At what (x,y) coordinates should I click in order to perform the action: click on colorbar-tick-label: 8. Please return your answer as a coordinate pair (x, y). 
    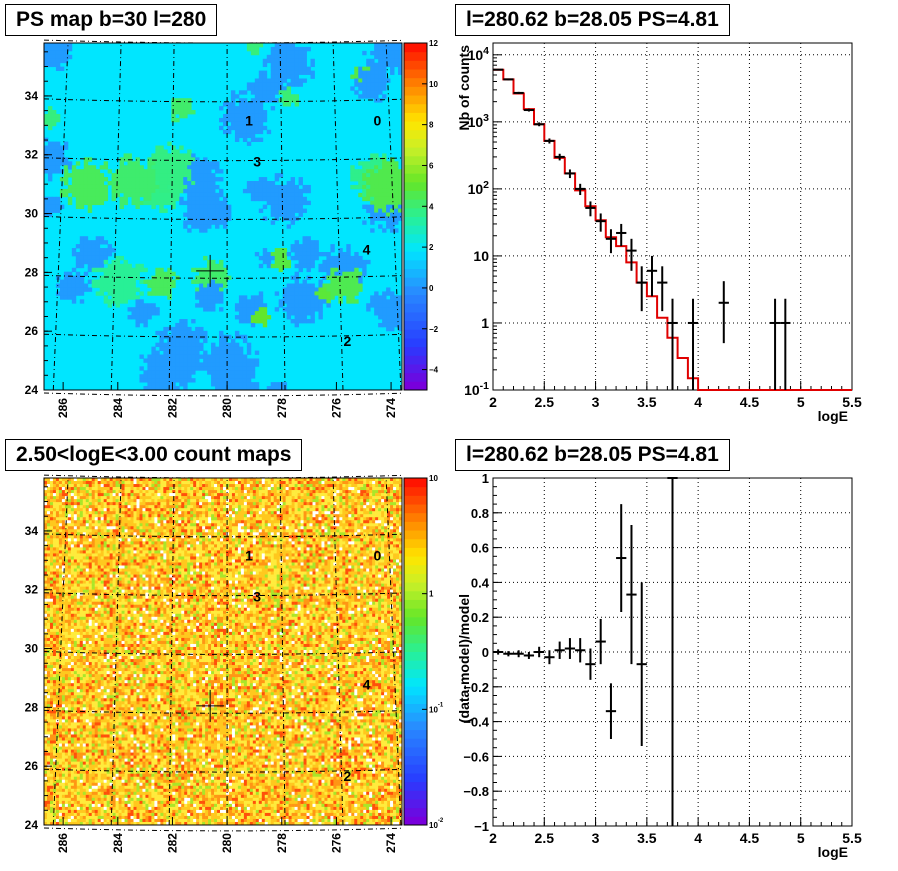
    Looking at the image, I should click on (431, 125).